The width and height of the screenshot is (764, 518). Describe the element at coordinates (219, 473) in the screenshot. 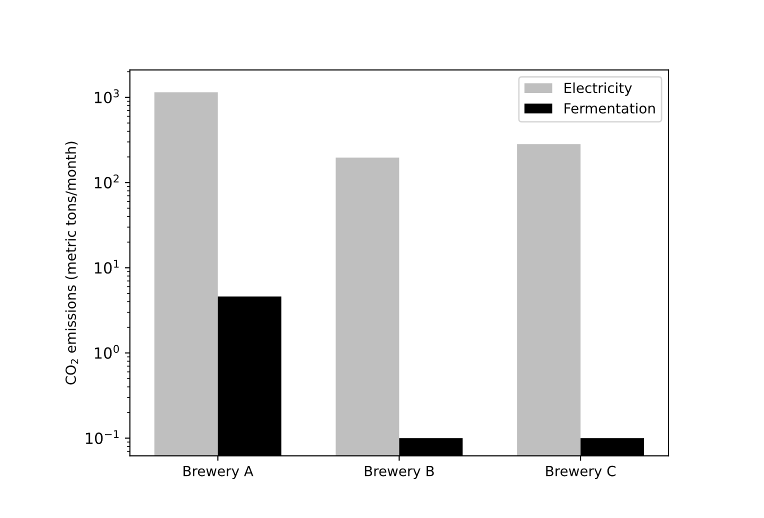

I see `x-tick-label: Brewery A` at that location.